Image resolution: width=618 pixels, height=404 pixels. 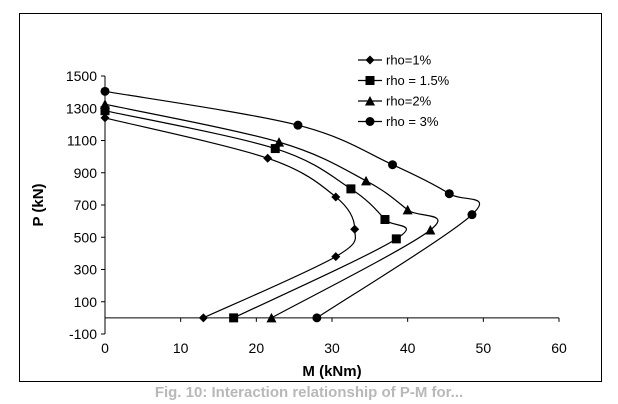 What do you see at coordinates (81, 108) in the screenshot?
I see `y-tick-label: 1300` at bounding box center [81, 108].